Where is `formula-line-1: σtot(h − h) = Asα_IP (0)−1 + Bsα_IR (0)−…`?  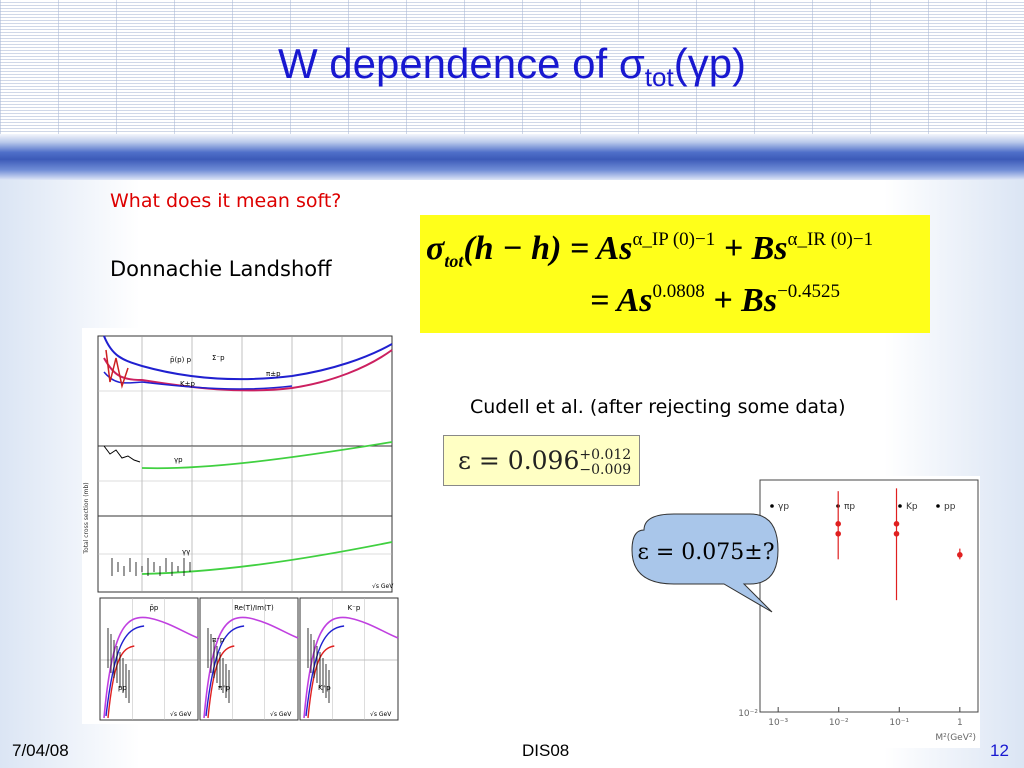 formula-line-1: σtot(h − h) = Asα_IP (0)−1 + Bsα_IR (0)−… is located at coordinates (649, 250).